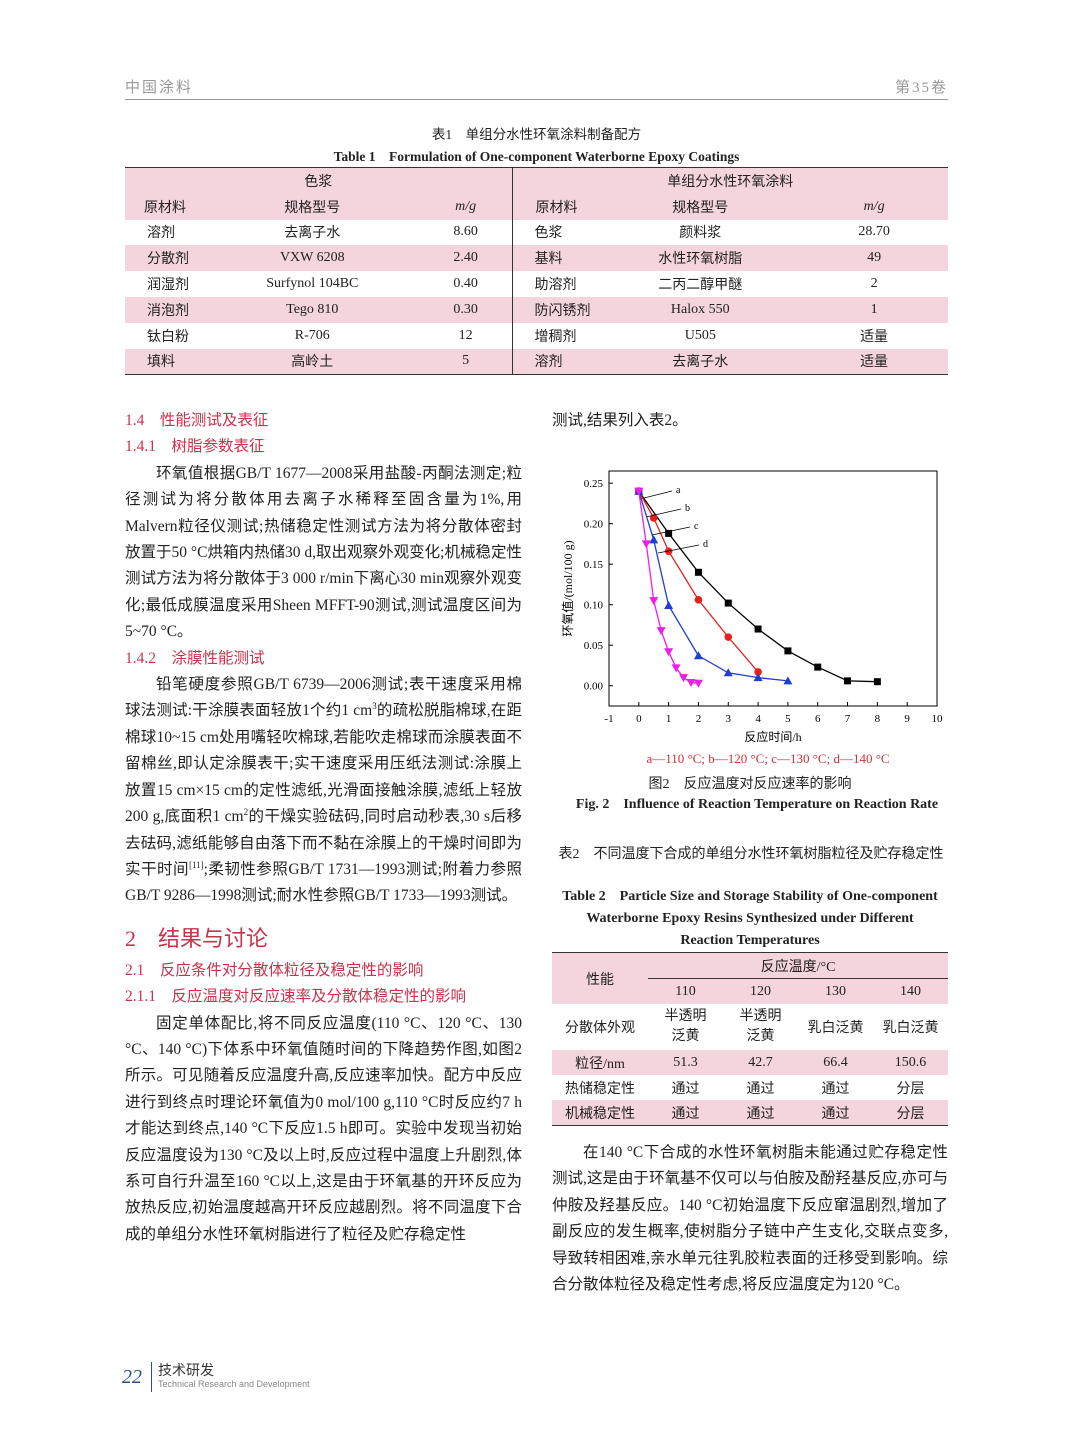 This screenshot has width=1072, height=1444. What do you see at coordinates (594, 687) in the screenshot?
I see `y-tick-label: 0.00` at bounding box center [594, 687].